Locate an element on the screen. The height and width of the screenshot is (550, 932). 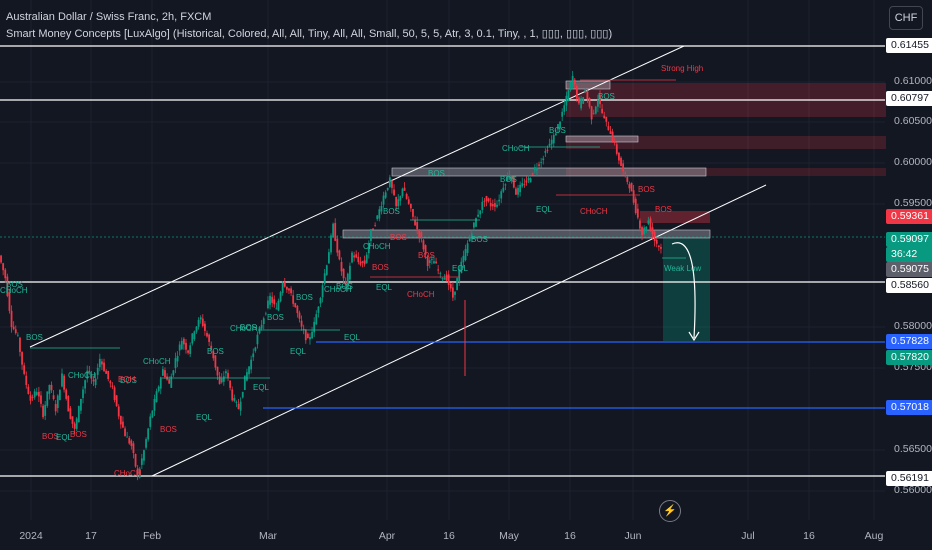
y-tick-label: 0.61000 is located at coordinates (913, 81).